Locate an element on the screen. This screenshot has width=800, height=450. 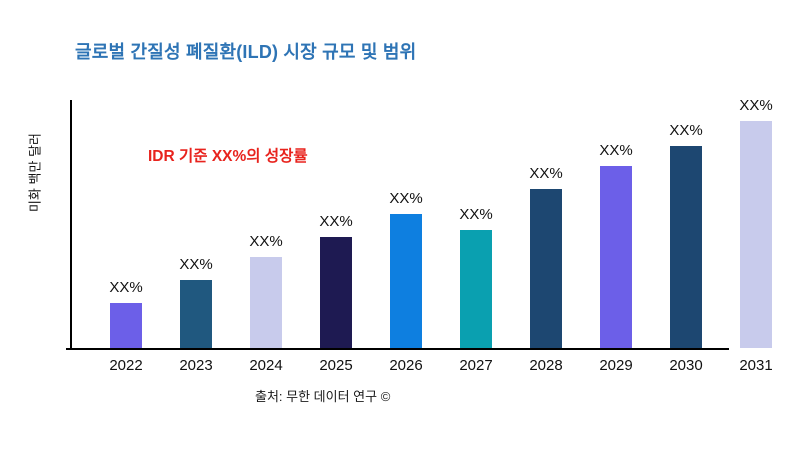
source-attribution: 출처: 무한 데이터 연구 © is located at coordinates (323, 396).